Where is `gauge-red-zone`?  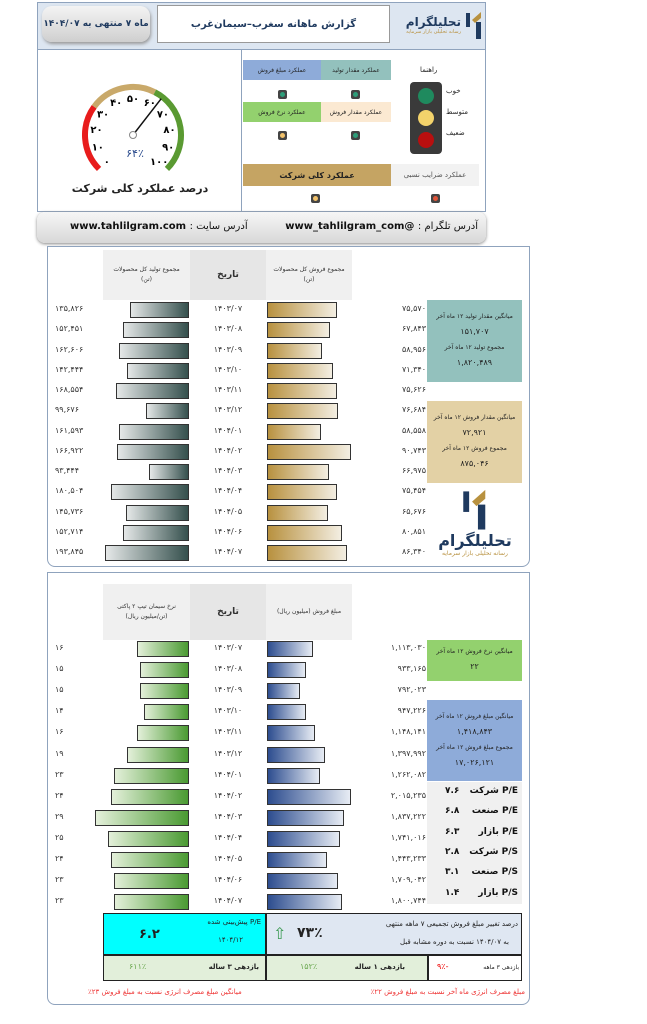
gauge-red-zone is located at coordinates (92, 138).